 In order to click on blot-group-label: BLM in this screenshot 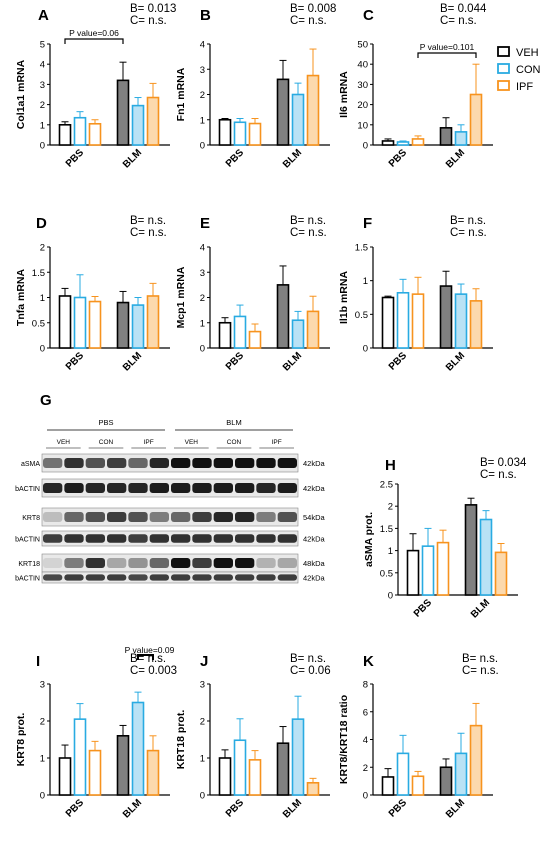, I will do `click(233, 422)`.